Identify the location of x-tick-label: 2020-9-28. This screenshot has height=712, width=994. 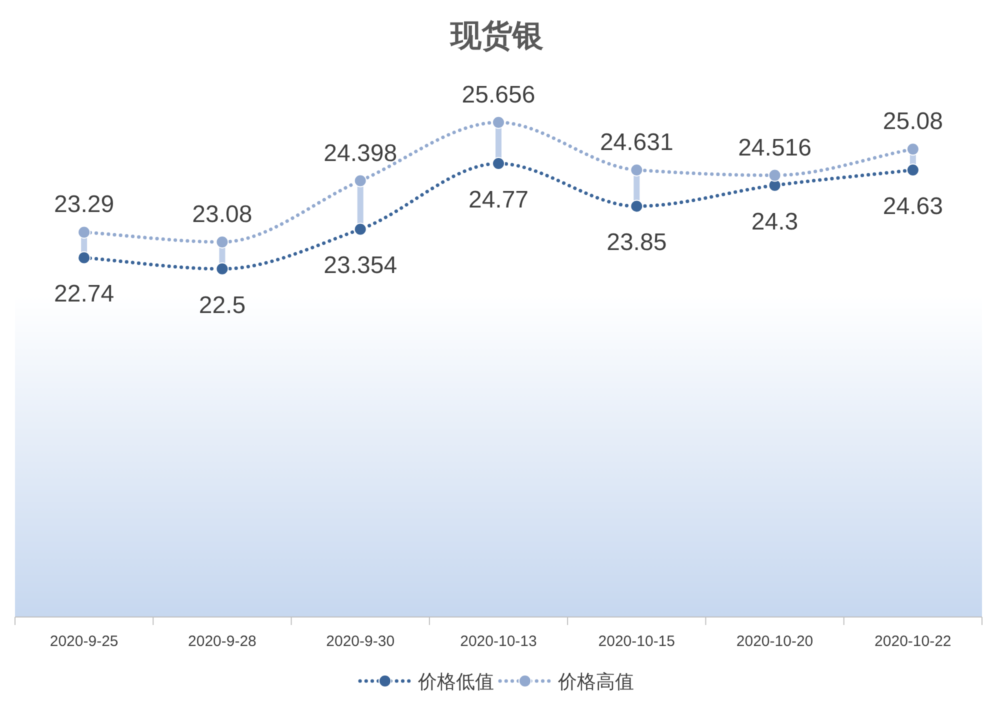
(222, 641).